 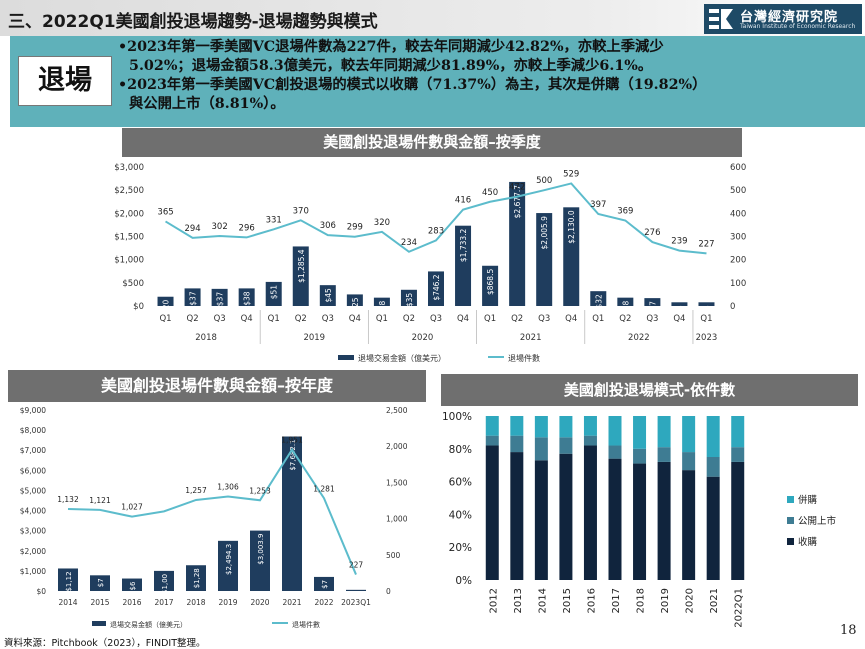 I want to click on chart1-ytick-right: 400, so click(x=738, y=214).